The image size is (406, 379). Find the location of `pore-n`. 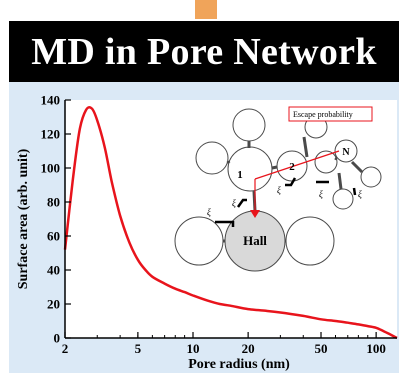

pore-n is located at coordinates (346, 151).